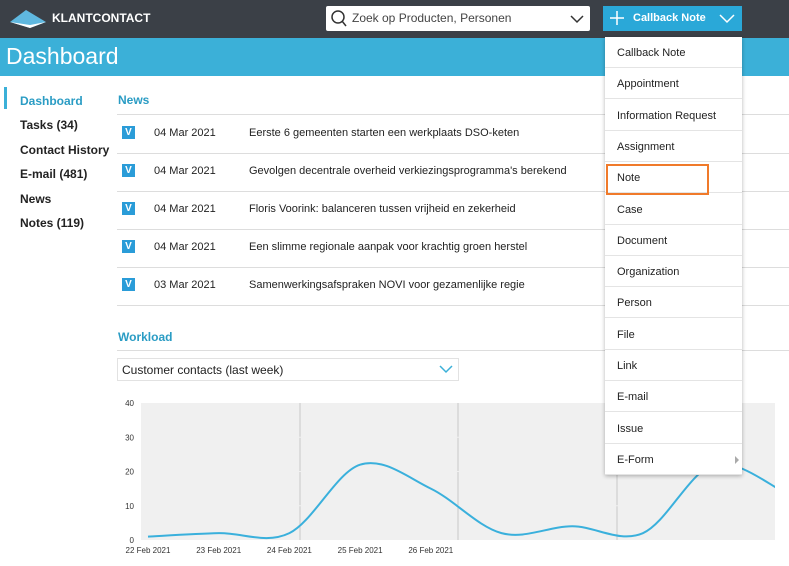 The height and width of the screenshot is (566, 789). Describe the element at coordinates (633, 397) in the screenshot. I see `menu-label: E-mail` at that location.